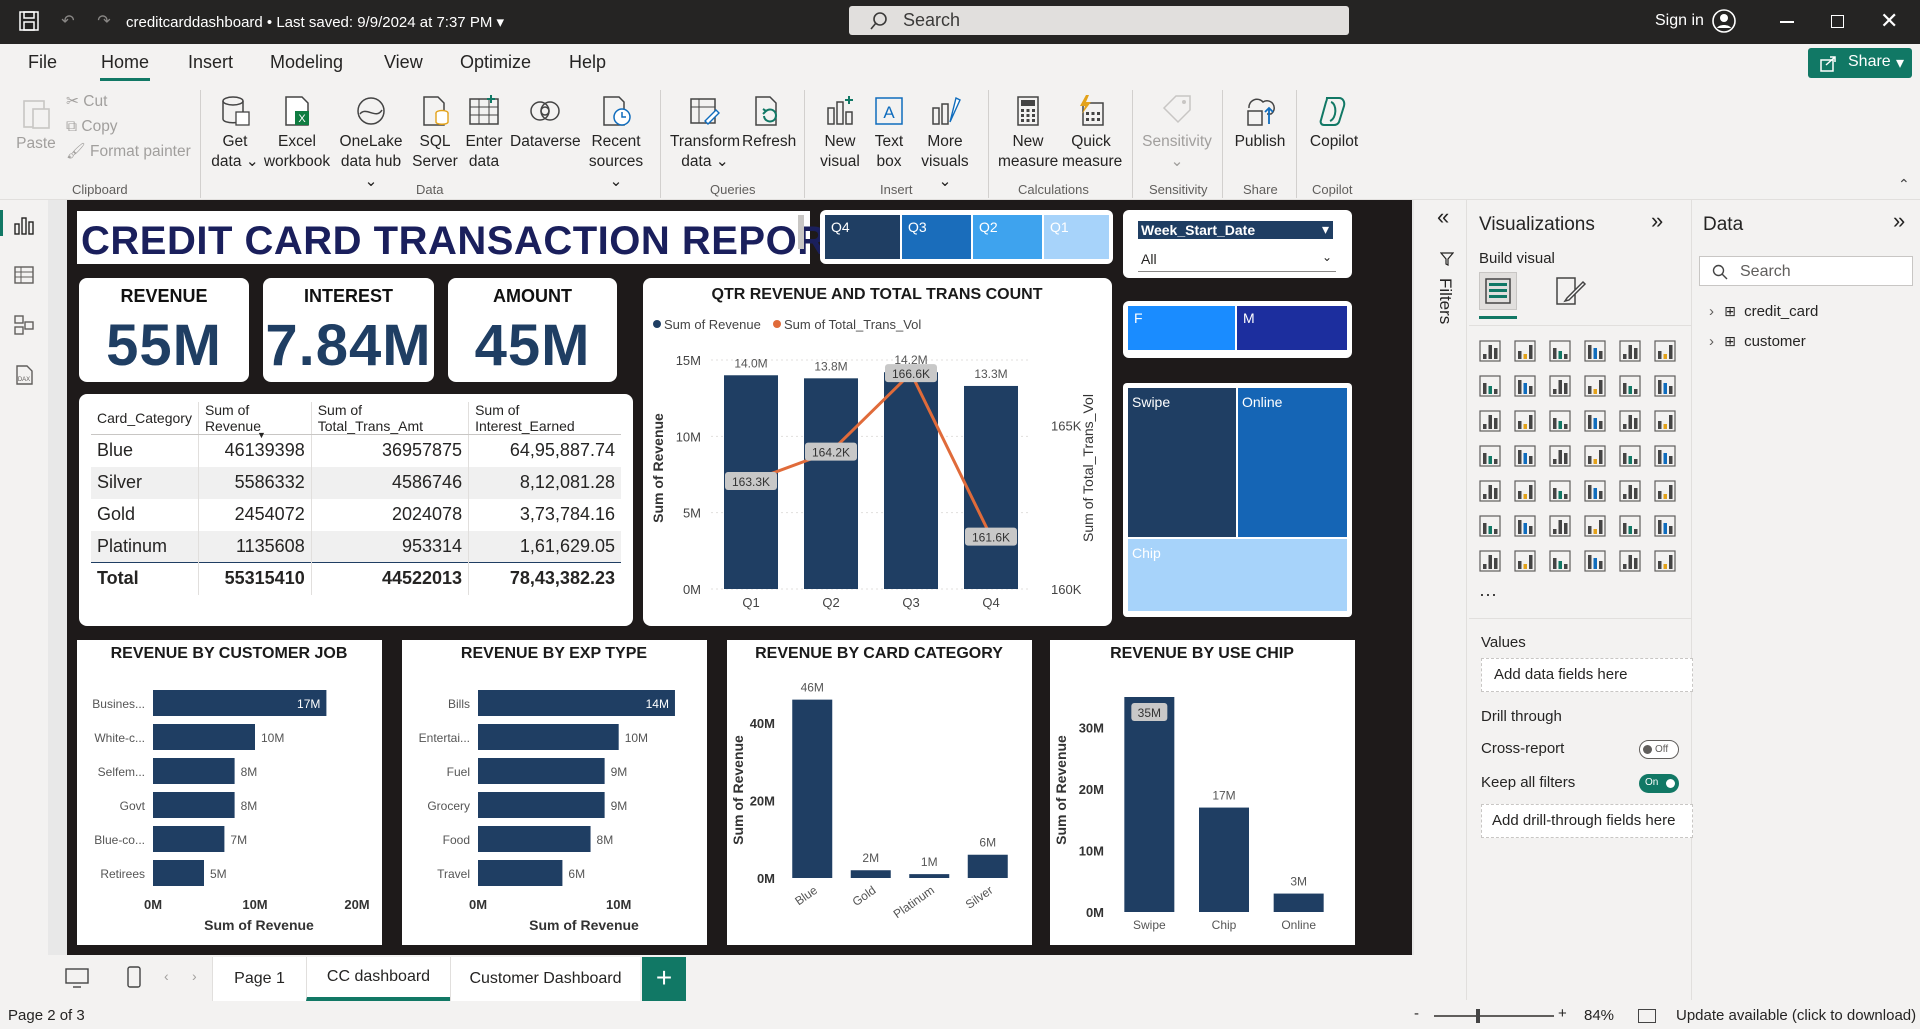  I want to click on more-chevron-icon, so click(1665, 561).